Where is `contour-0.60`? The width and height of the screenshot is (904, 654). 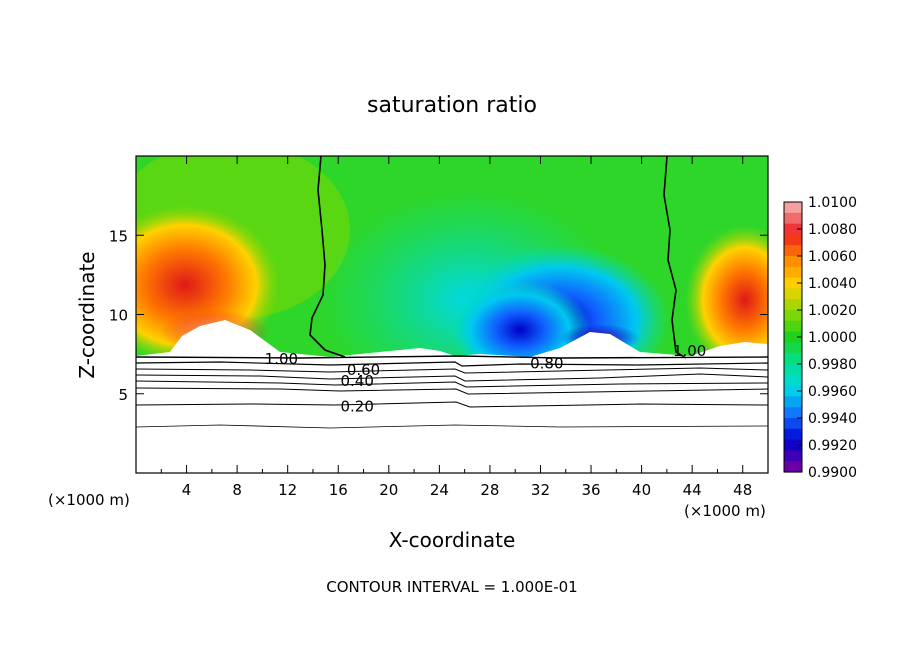
contour-0.60 is located at coordinates (452, 377).